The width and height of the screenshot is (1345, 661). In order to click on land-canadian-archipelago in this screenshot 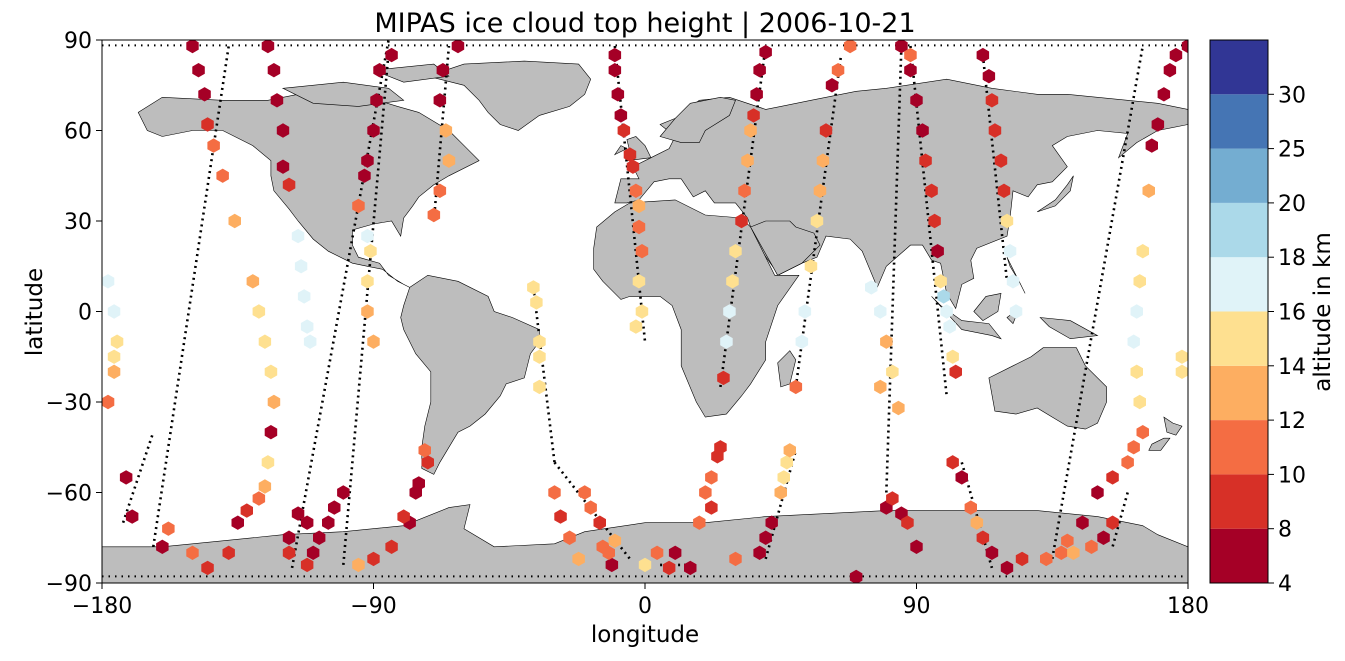, I will do `click(365, 85)`.